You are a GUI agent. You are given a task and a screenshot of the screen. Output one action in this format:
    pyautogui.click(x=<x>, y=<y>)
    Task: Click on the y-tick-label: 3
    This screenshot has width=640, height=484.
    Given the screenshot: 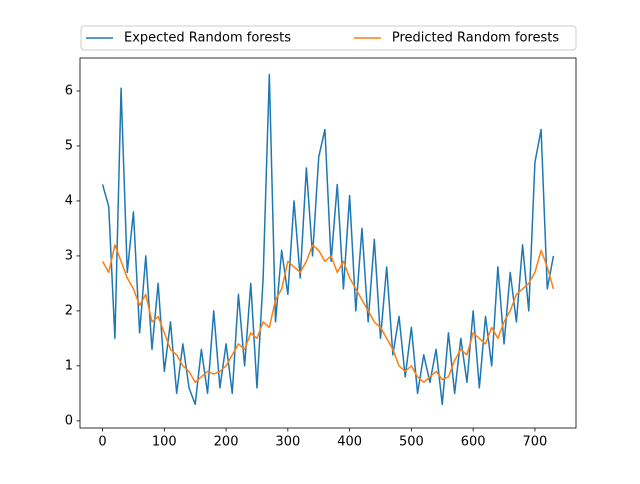 What is the action you would take?
    pyautogui.click(x=69, y=255)
    